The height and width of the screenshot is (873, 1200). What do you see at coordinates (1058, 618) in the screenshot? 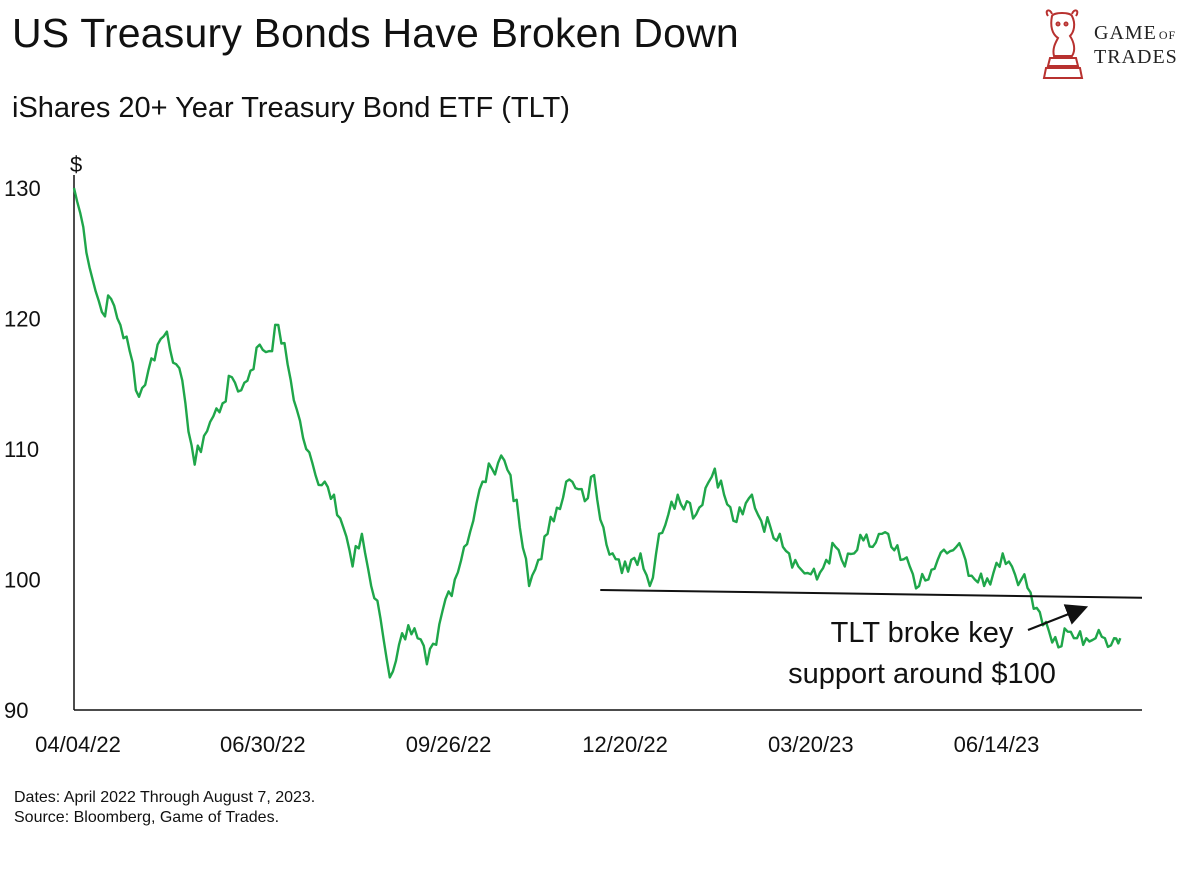
I see `annotation-arrow` at bounding box center [1058, 618].